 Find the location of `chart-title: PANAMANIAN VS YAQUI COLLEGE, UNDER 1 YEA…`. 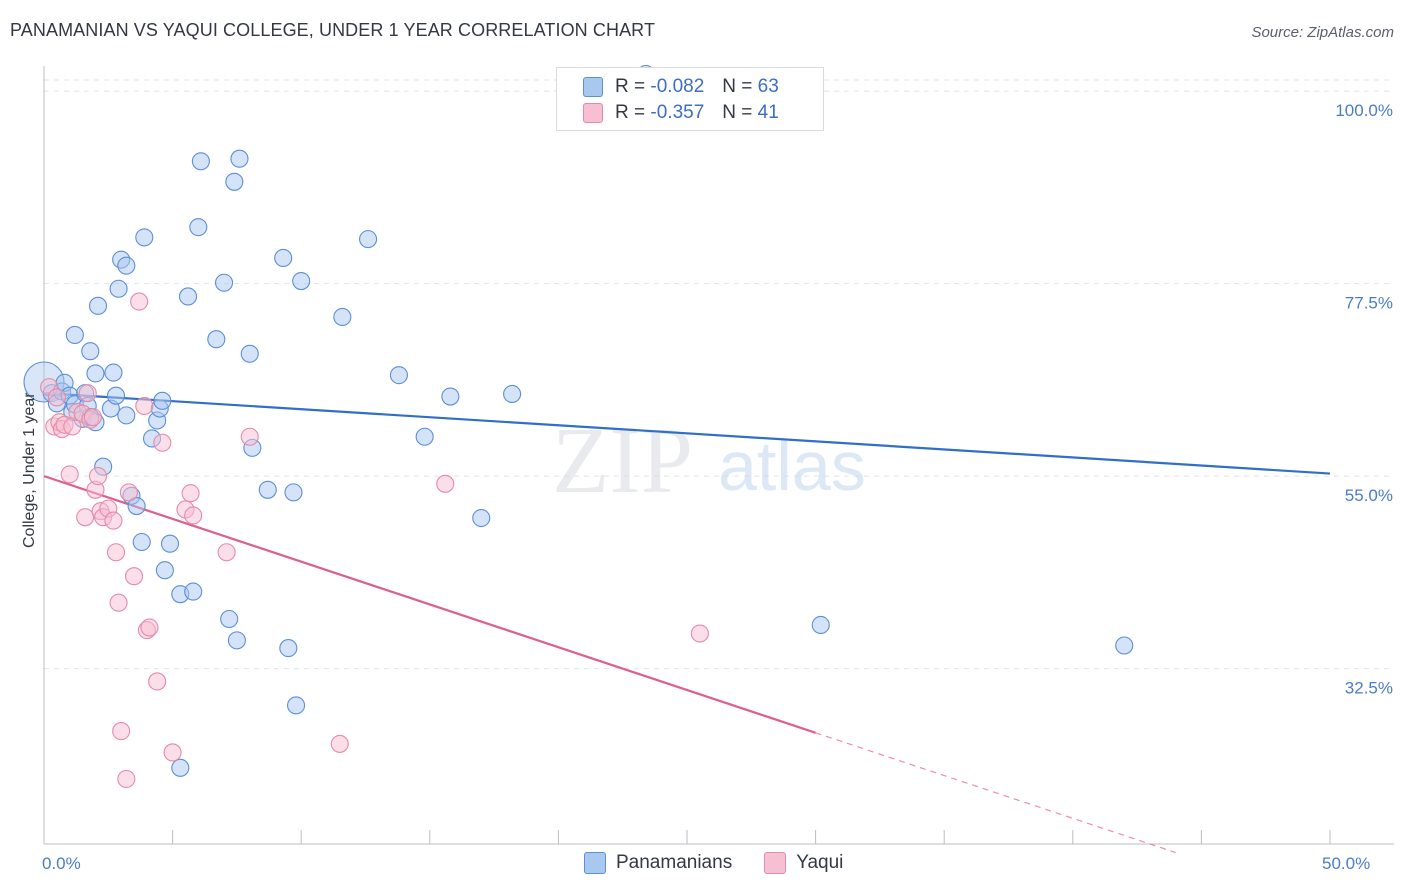

chart-title: PANAMANIAN VS YAQUI COLLEGE, UNDER 1 YEA… is located at coordinates (333, 30).